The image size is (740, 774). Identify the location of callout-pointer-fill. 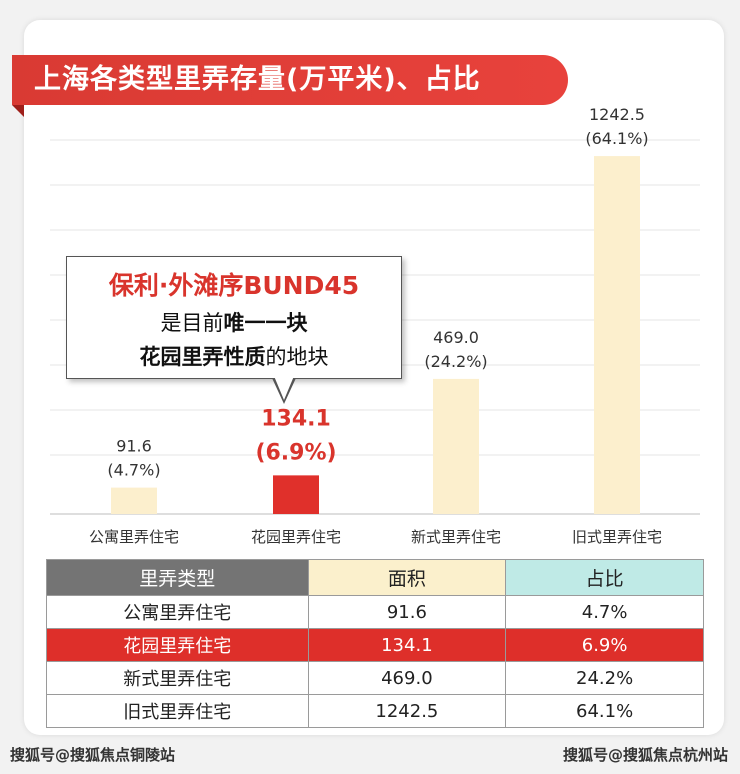
(284, 388).